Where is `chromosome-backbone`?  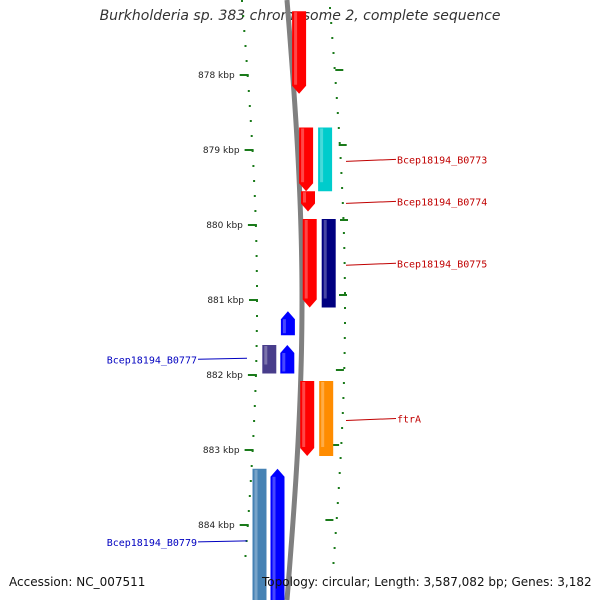
chromosome-backbone is located at coordinates (294, 300).